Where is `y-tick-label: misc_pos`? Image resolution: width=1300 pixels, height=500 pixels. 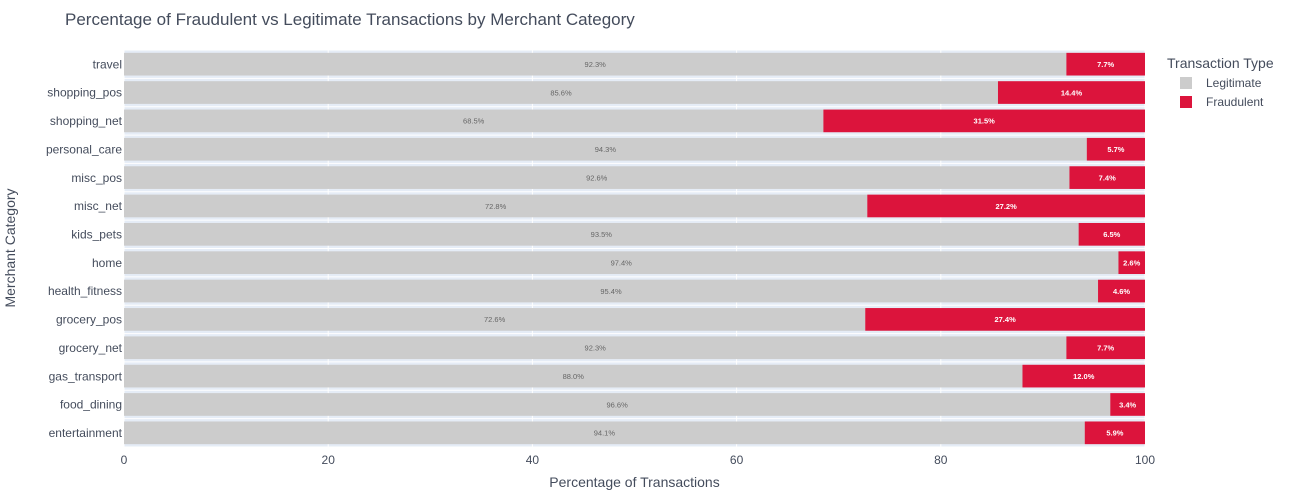
y-tick-label: misc_pos is located at coordinates (96, 178).